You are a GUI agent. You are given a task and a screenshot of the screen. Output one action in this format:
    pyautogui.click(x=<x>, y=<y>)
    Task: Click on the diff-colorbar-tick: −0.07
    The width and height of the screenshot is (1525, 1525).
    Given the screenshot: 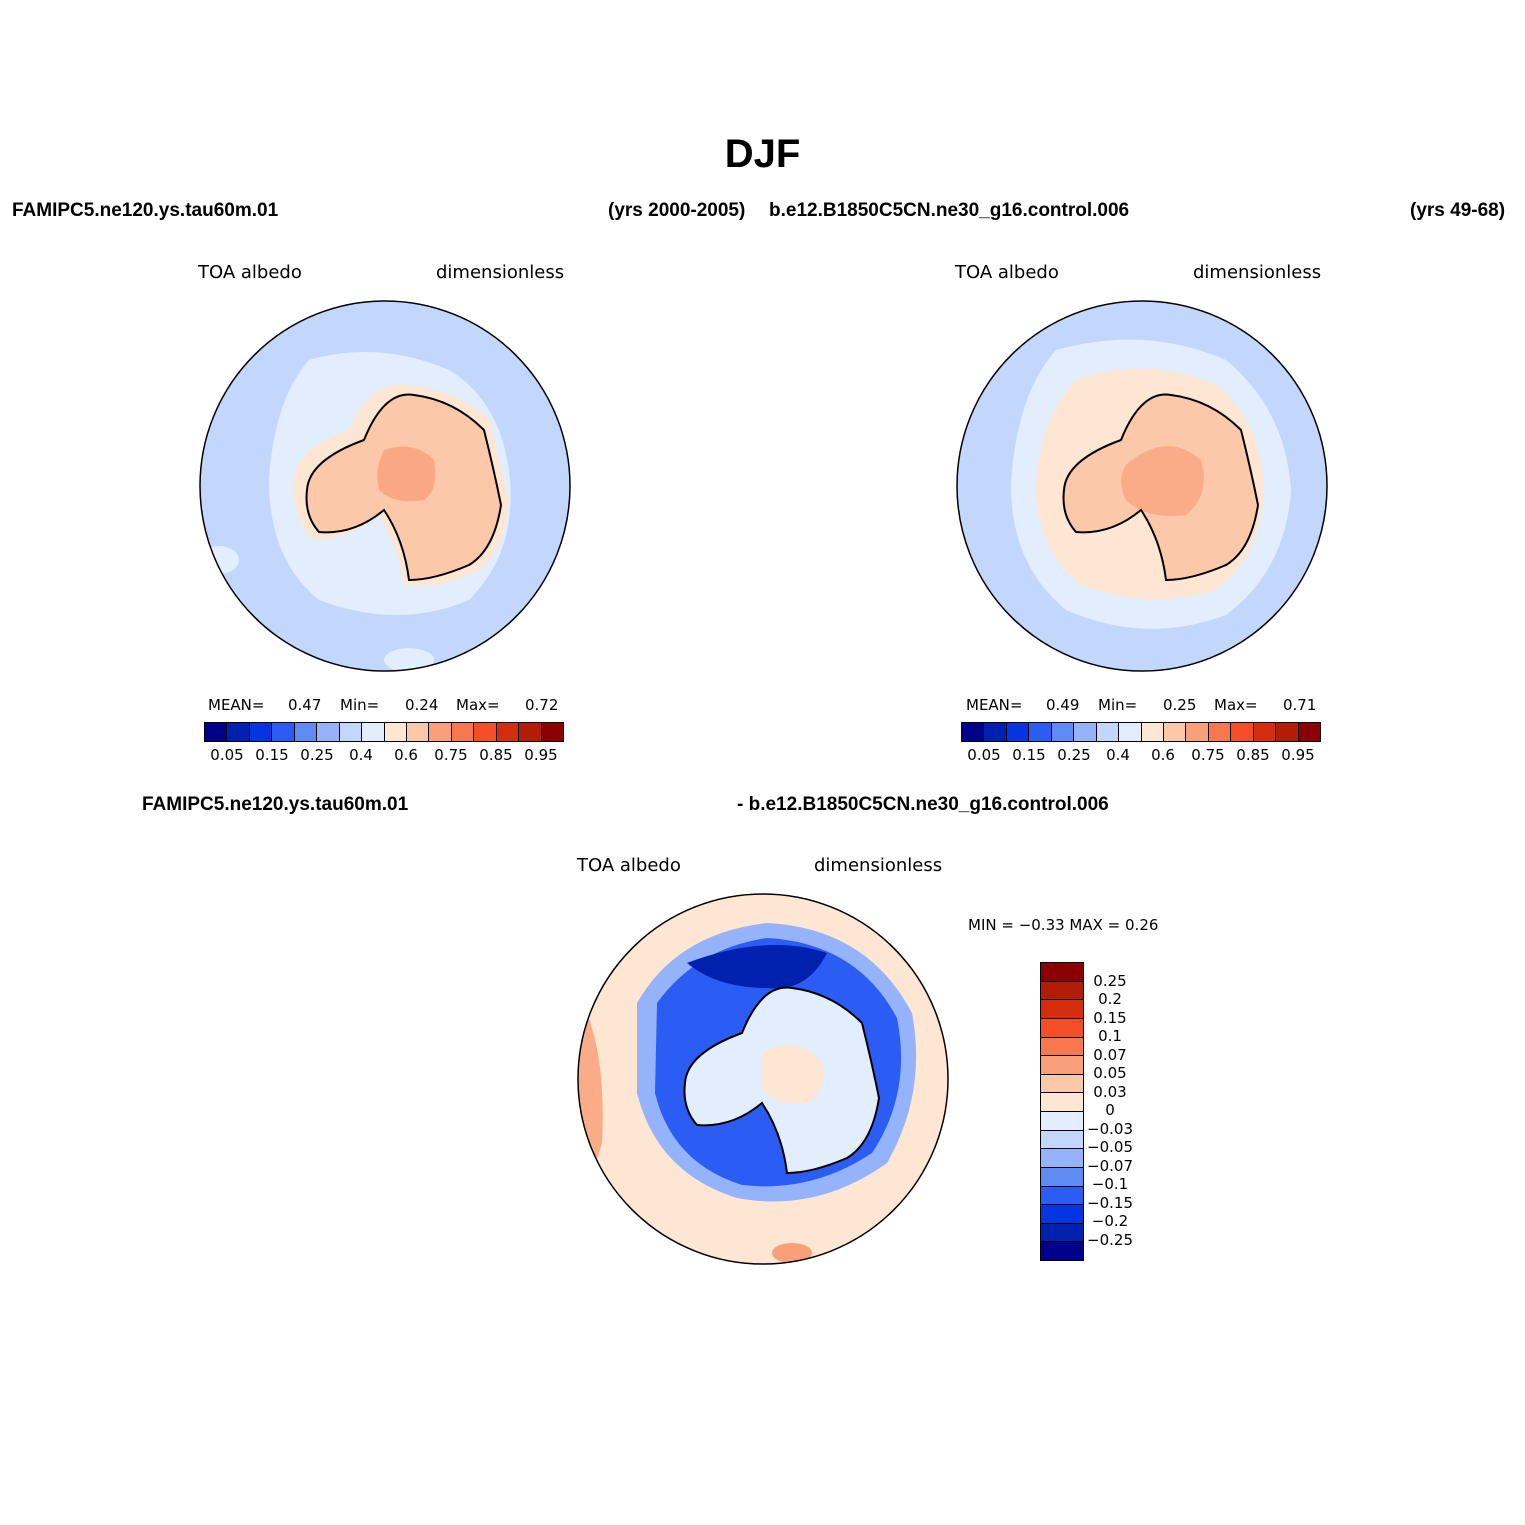 What is the action you would take?
    pyautogui.click(x=1110, y=1166)
    